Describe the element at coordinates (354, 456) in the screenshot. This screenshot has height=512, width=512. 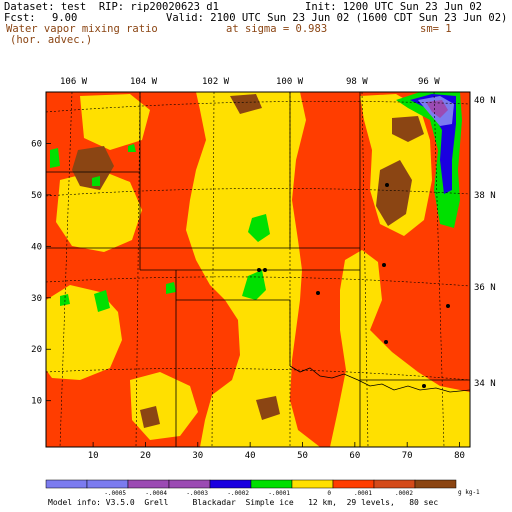
I see `x-tick-label: 60` at that location.